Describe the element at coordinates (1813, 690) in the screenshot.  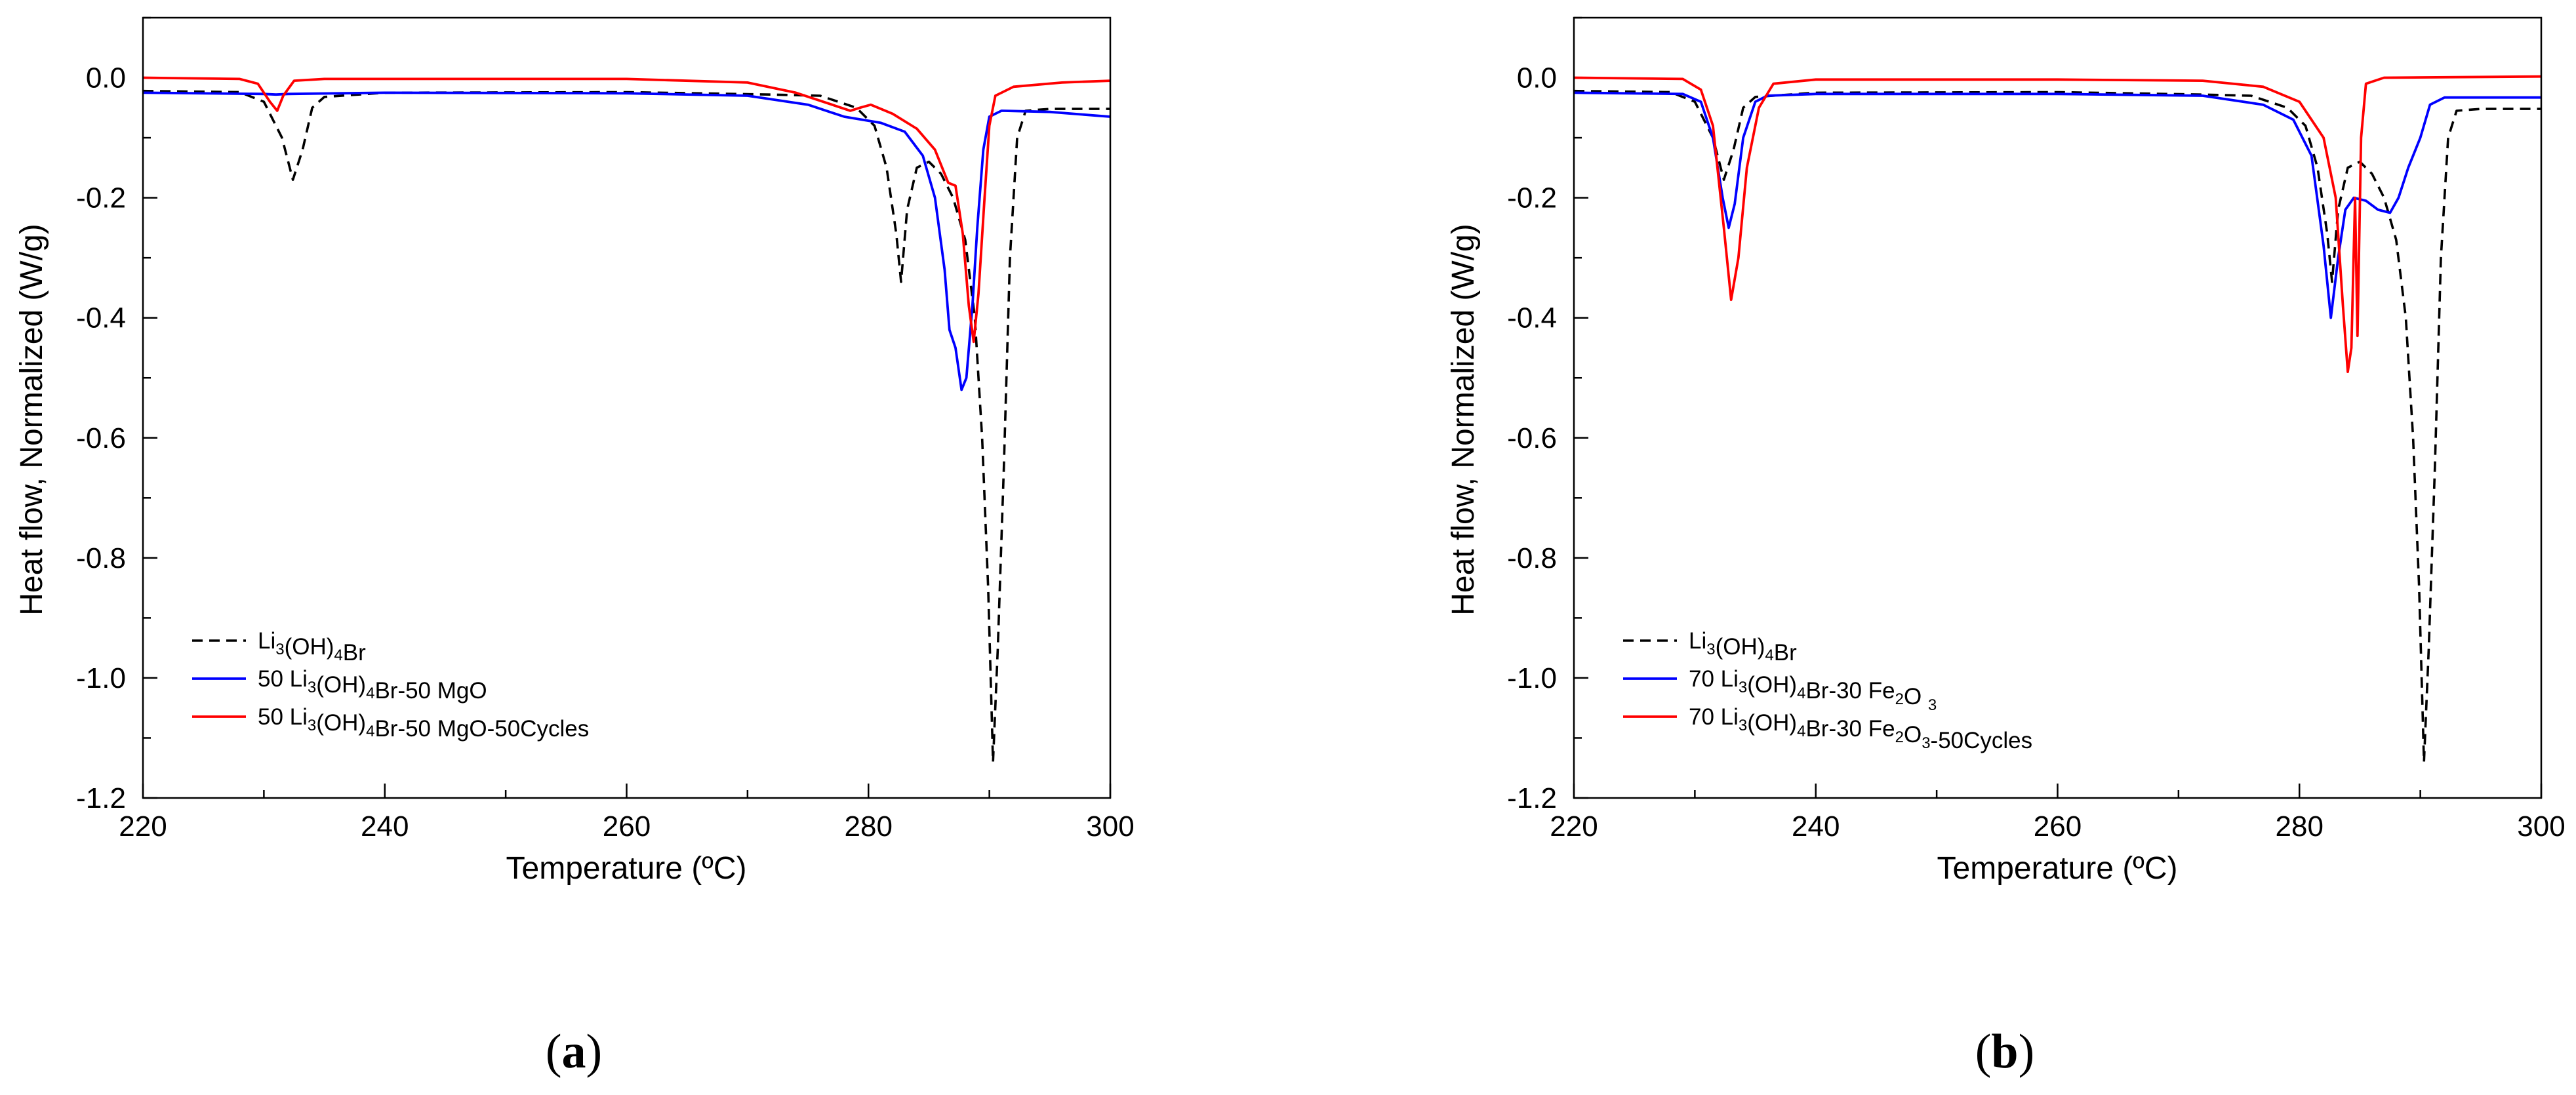
I see `legend-label: 70 Li3(OH)4Br-30 Fe2O 3` at that location.